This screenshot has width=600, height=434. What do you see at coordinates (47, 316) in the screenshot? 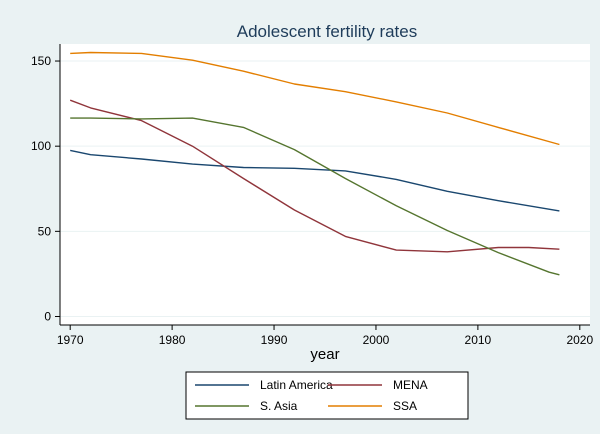
I see `y-tick-label: 0` at bounding box center [47, 316].